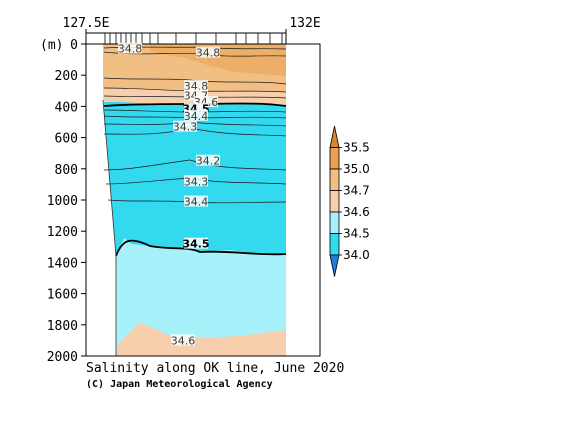  I want to click on y-tick-label: 200, so click(66, 76).